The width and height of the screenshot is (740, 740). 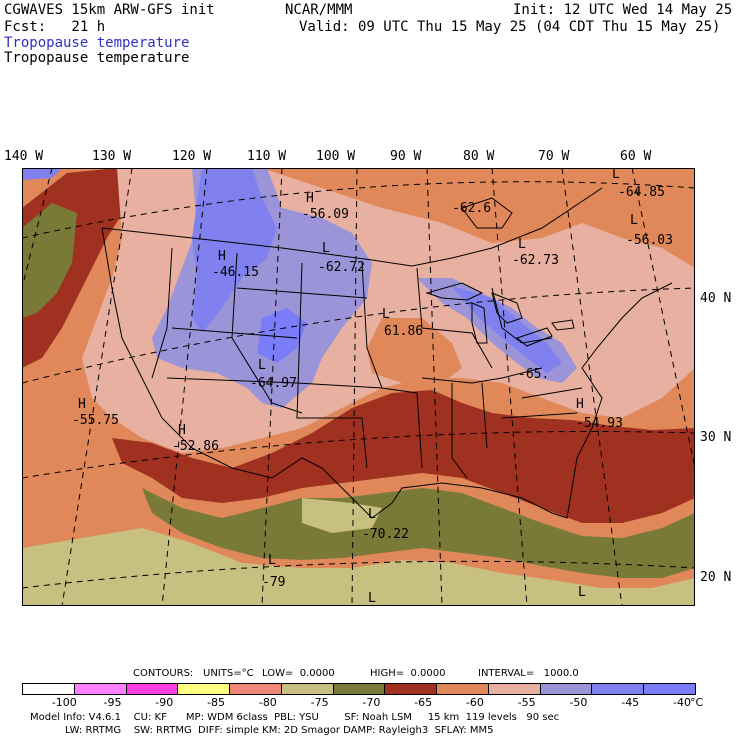 What do you see at coordinates (192, 156) in the screenshot?
I see `lon-label: 120 W` at bounding box center [192, 156].